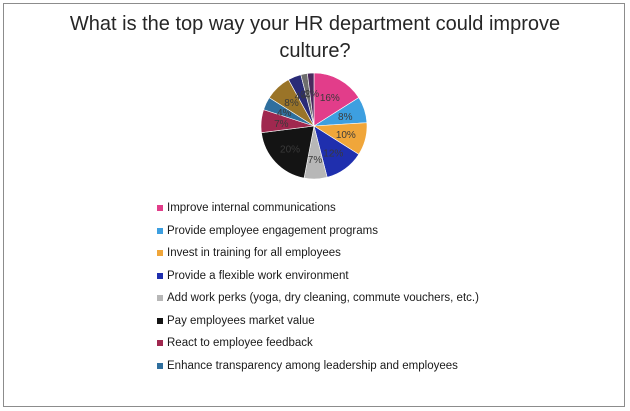 The width and height of the screenshot is (630, 411). I want to click on slice-data-label: 10%, so click(346, 135).